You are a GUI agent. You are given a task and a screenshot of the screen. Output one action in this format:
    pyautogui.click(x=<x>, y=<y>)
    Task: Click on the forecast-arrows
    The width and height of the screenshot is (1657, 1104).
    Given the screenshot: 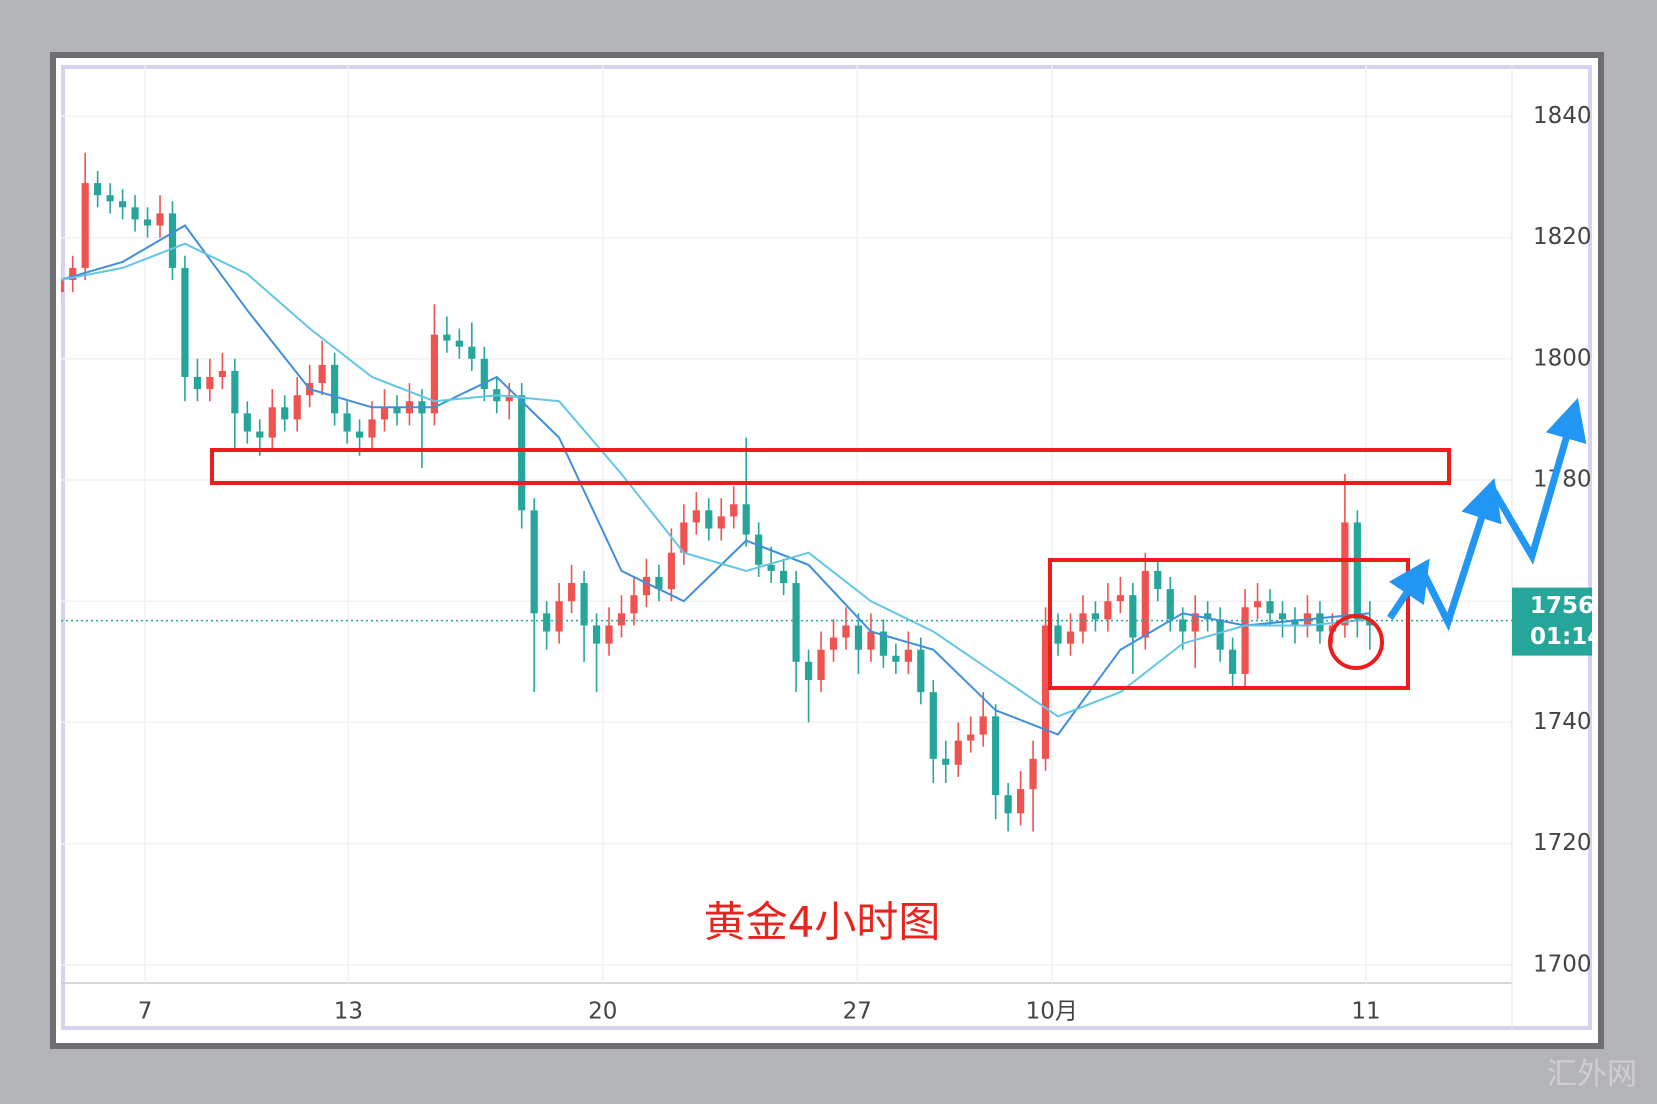 What is the action you would take?
    pyautogui.click(x=1487, y=514)
    